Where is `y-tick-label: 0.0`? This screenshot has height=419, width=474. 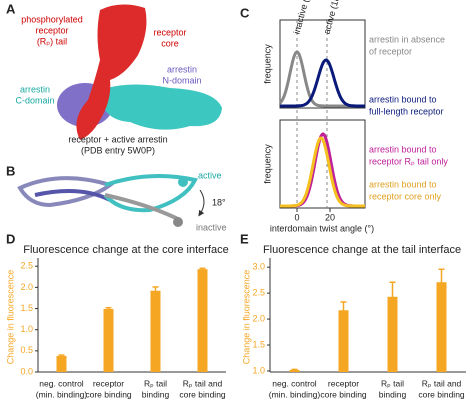 y-tick-label: 0.0 is located at coordinates (26, 371).